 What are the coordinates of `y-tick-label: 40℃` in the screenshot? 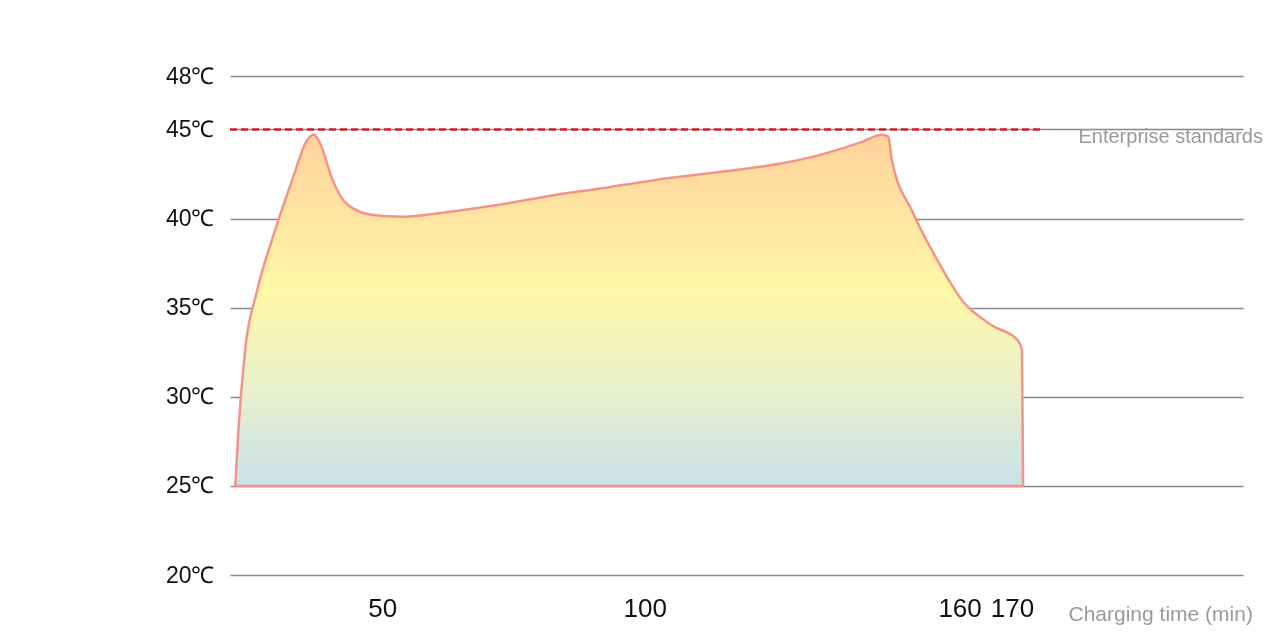 It's located at (190, 218).